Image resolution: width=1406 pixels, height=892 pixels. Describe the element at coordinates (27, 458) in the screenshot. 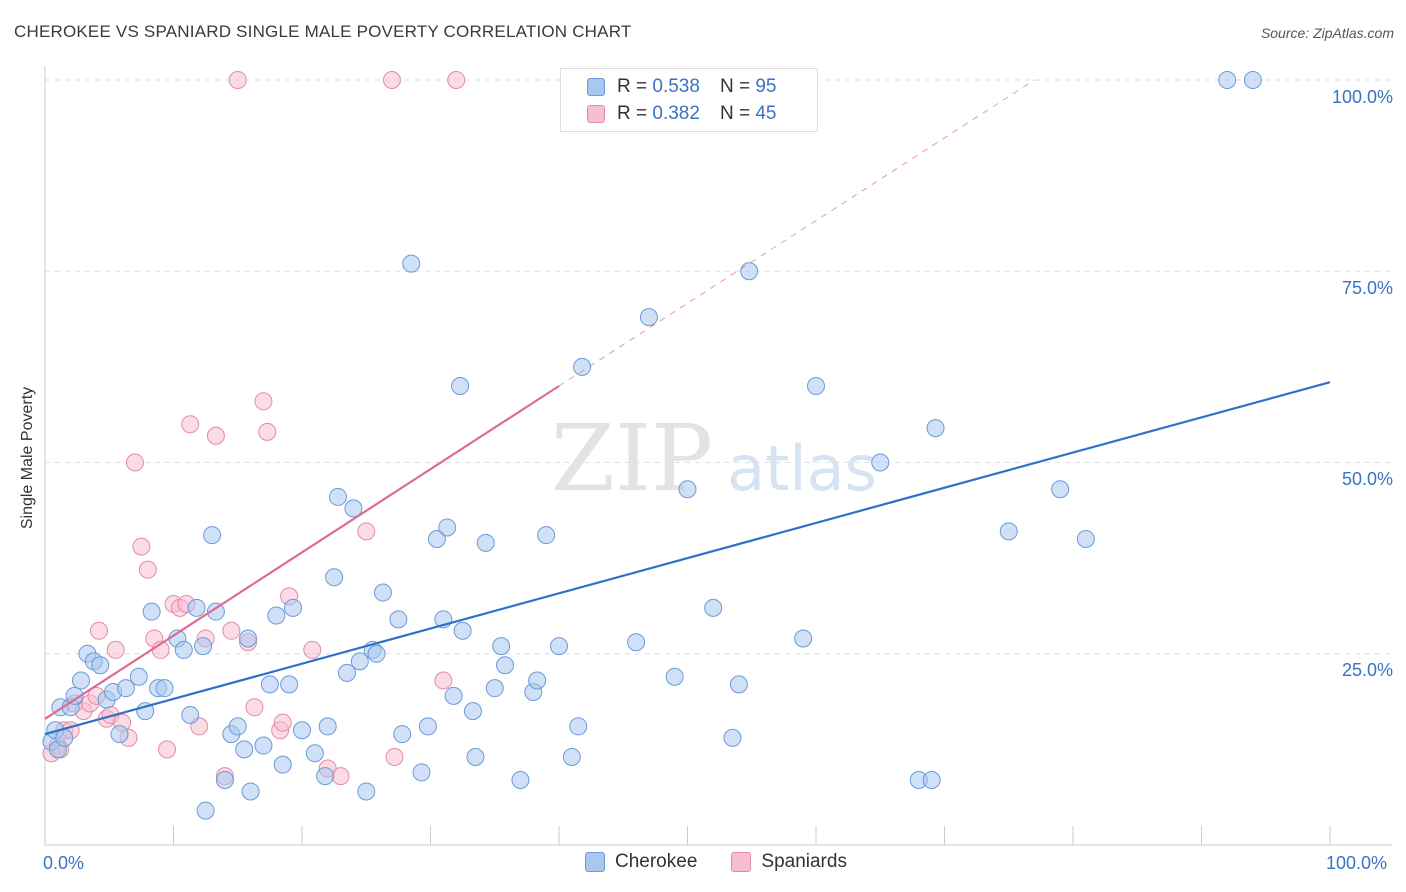

I see `y-axis-title: Single Male Poverty` at that location.